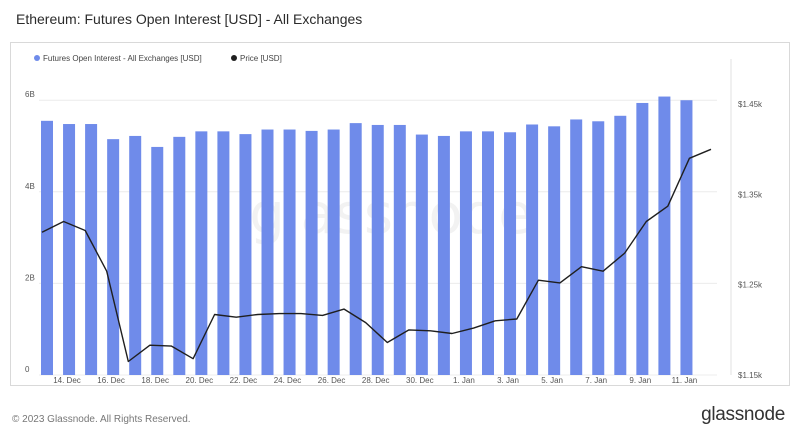 This screenshot has width=799, height=436. I want to click on copyright-text: © 2023 Glassnode. All Rights Reserved., so click(101, 419).